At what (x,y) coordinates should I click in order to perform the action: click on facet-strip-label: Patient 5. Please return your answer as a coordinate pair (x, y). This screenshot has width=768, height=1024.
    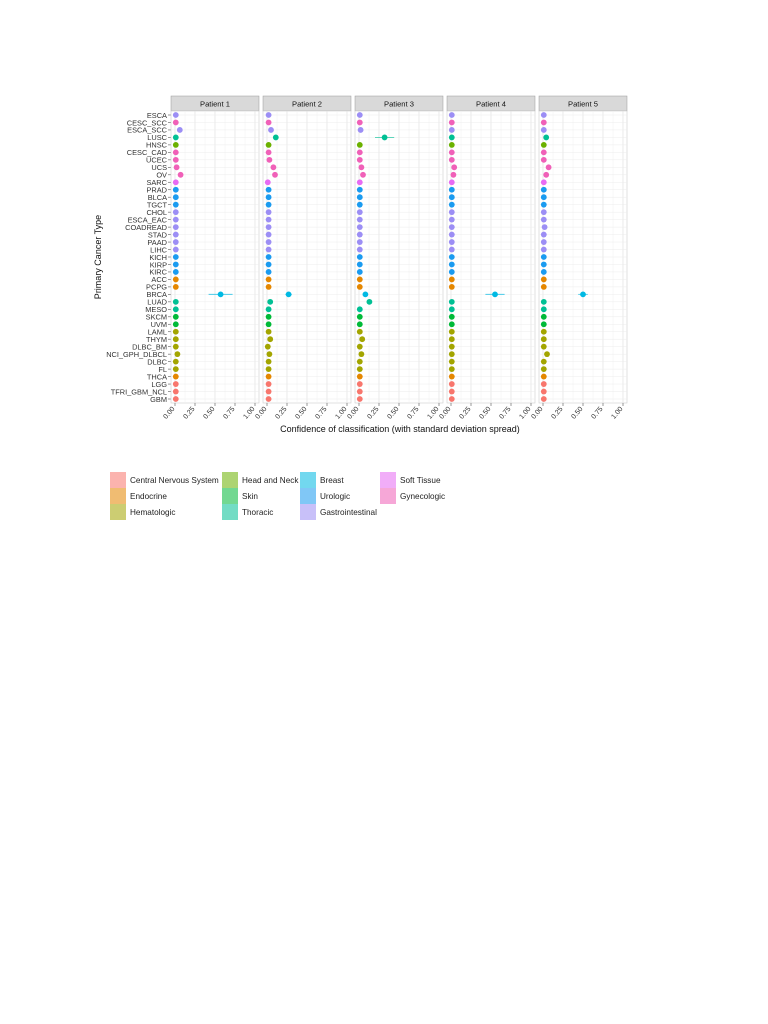
    Looking at the image, I should click on (583, 104).